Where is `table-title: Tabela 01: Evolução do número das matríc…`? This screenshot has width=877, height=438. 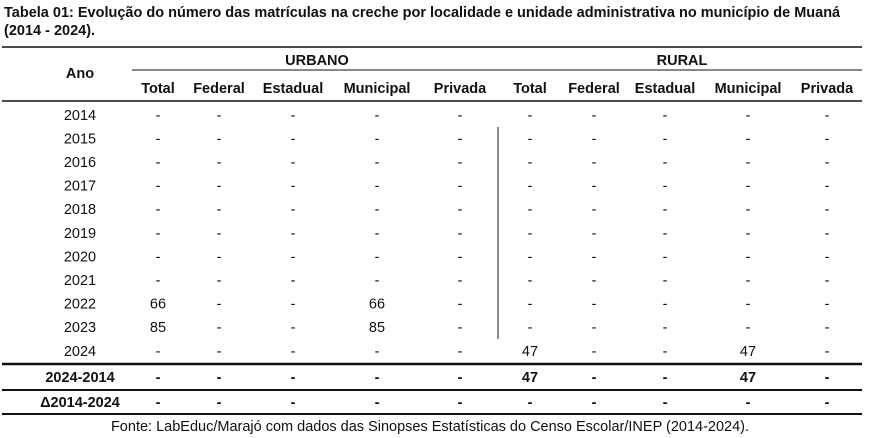 table-title: Tabela 01: Evolução do número das matríc… is located at coordinates (422, 22).